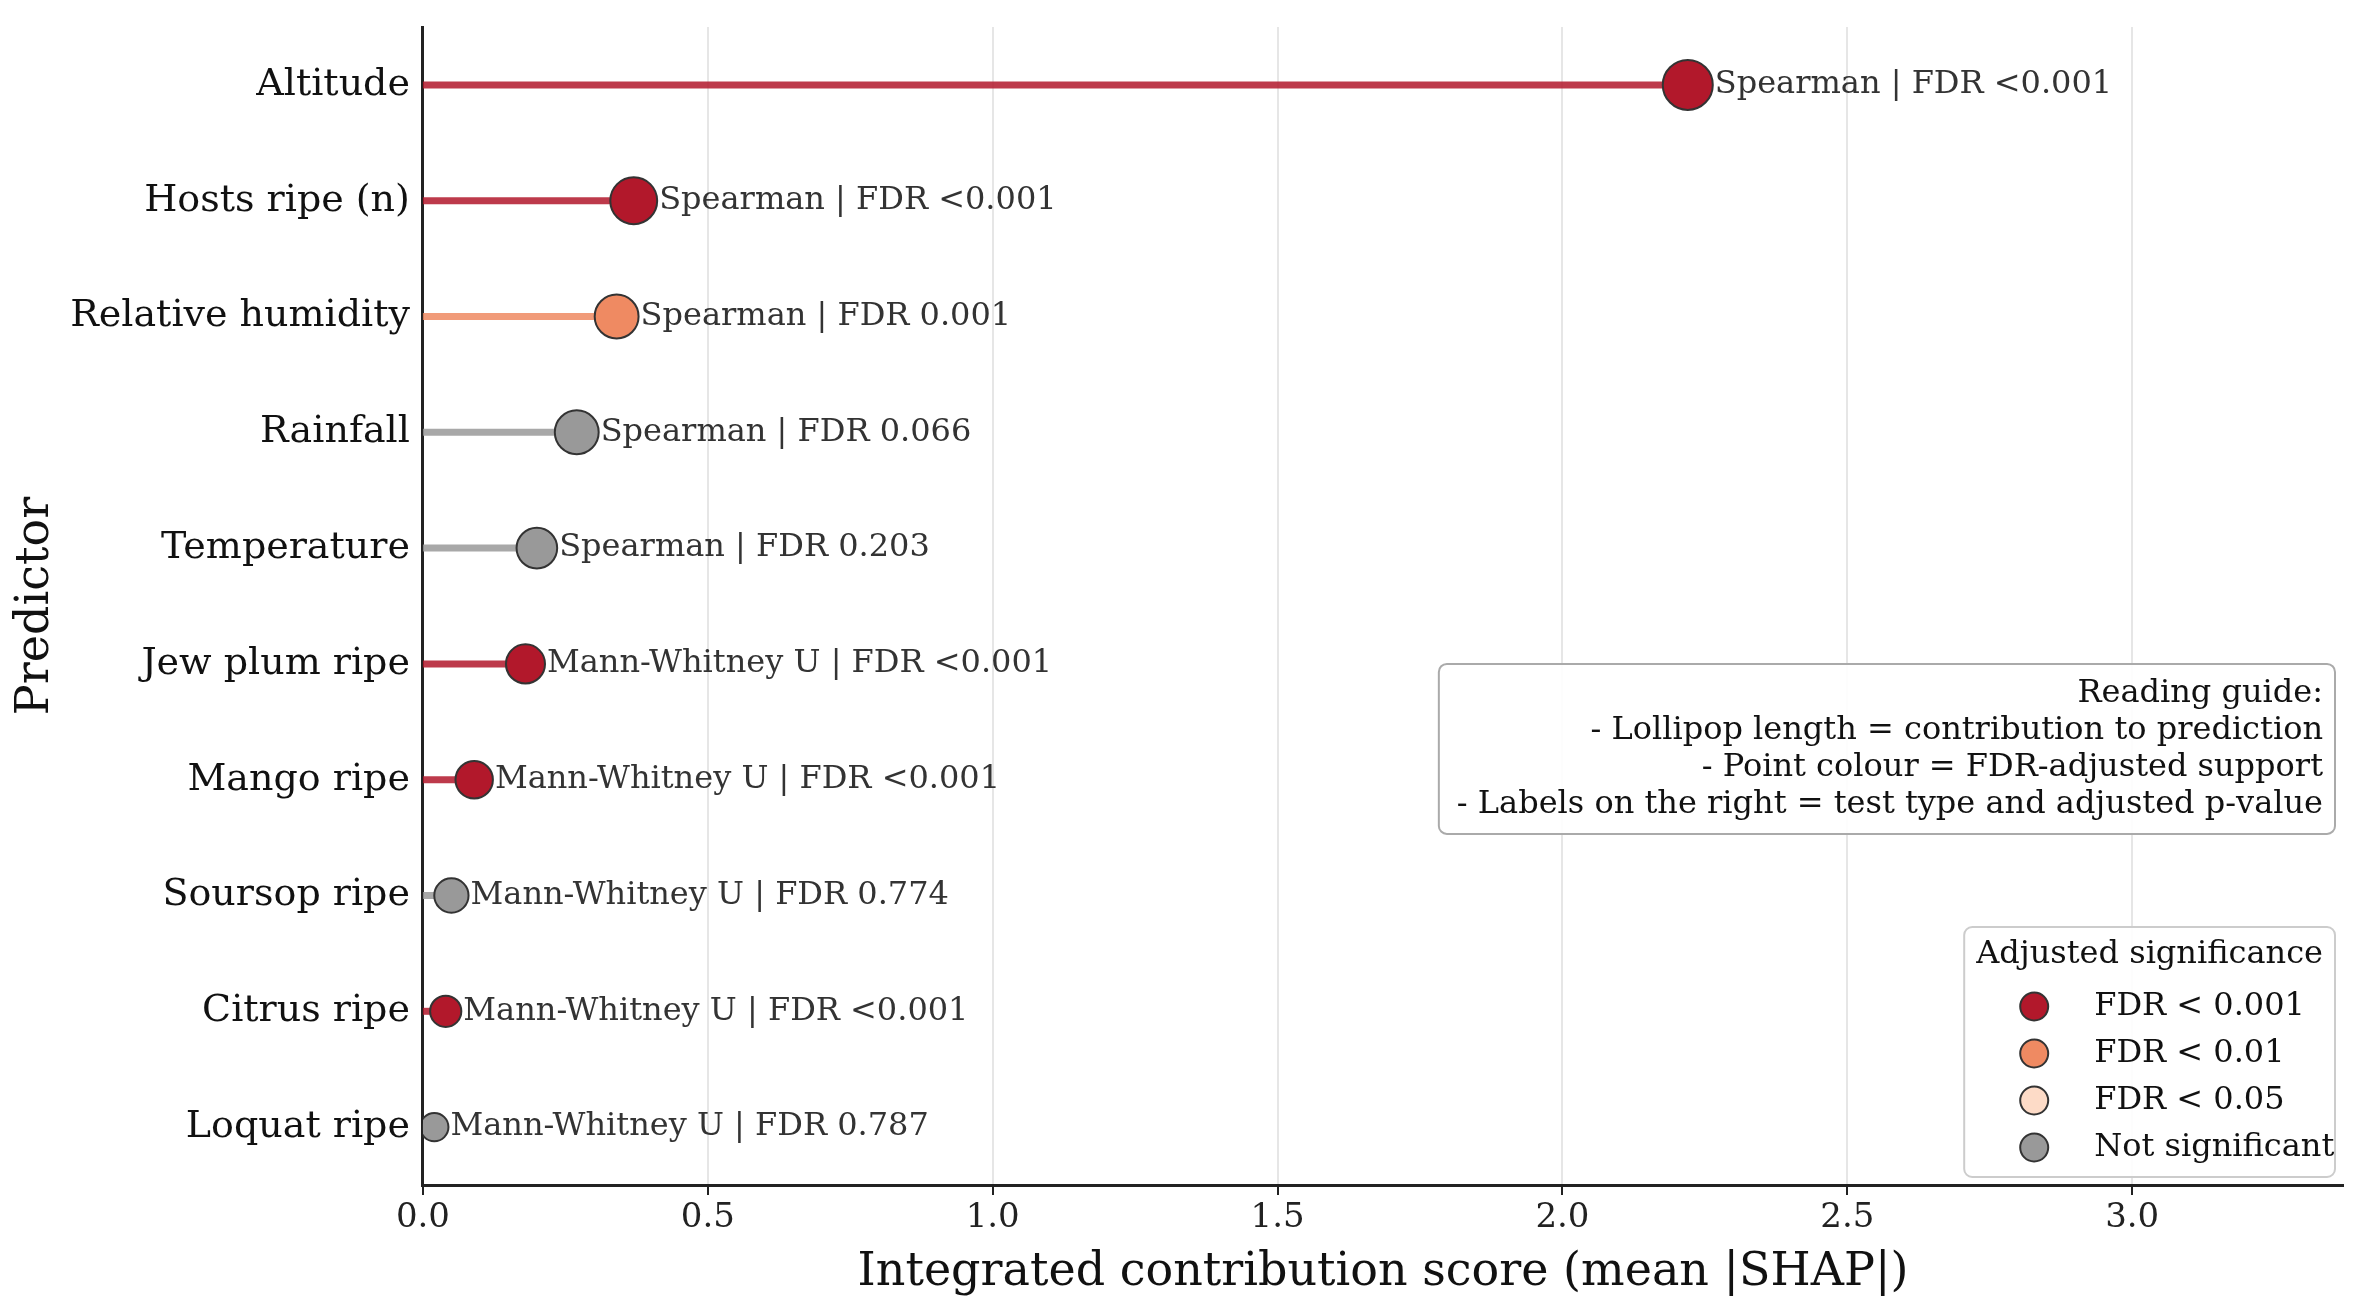 This screenshot has width=2370, height=1309. What do you see at coordinates (2149, 952) in the screenshot?
I see `legend-title: Adjusted significance` at bounding box center [2149, 952].